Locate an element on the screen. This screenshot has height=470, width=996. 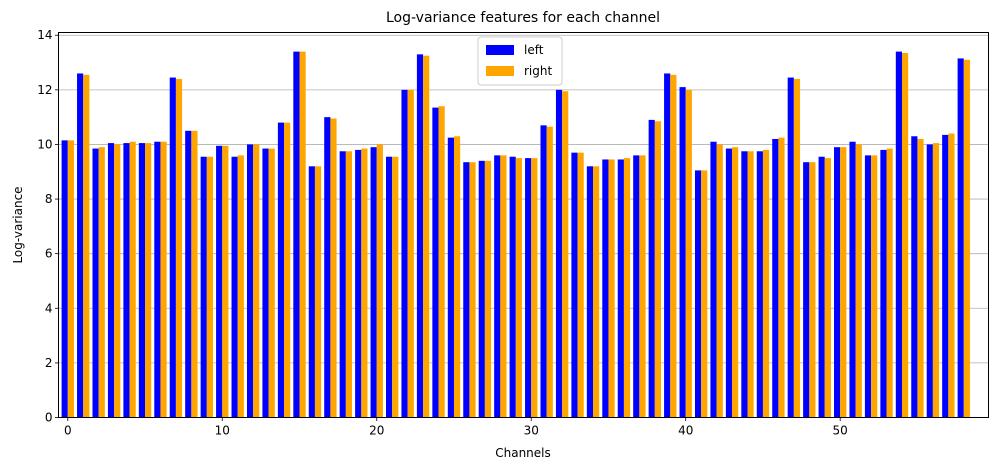
x-tick-label: 30 is located at coordinates (531, 431).